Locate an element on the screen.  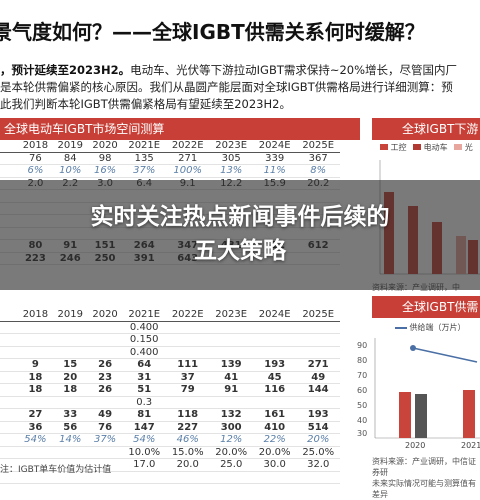
legend-label-3: 光 is located at coordinates (468, 147).